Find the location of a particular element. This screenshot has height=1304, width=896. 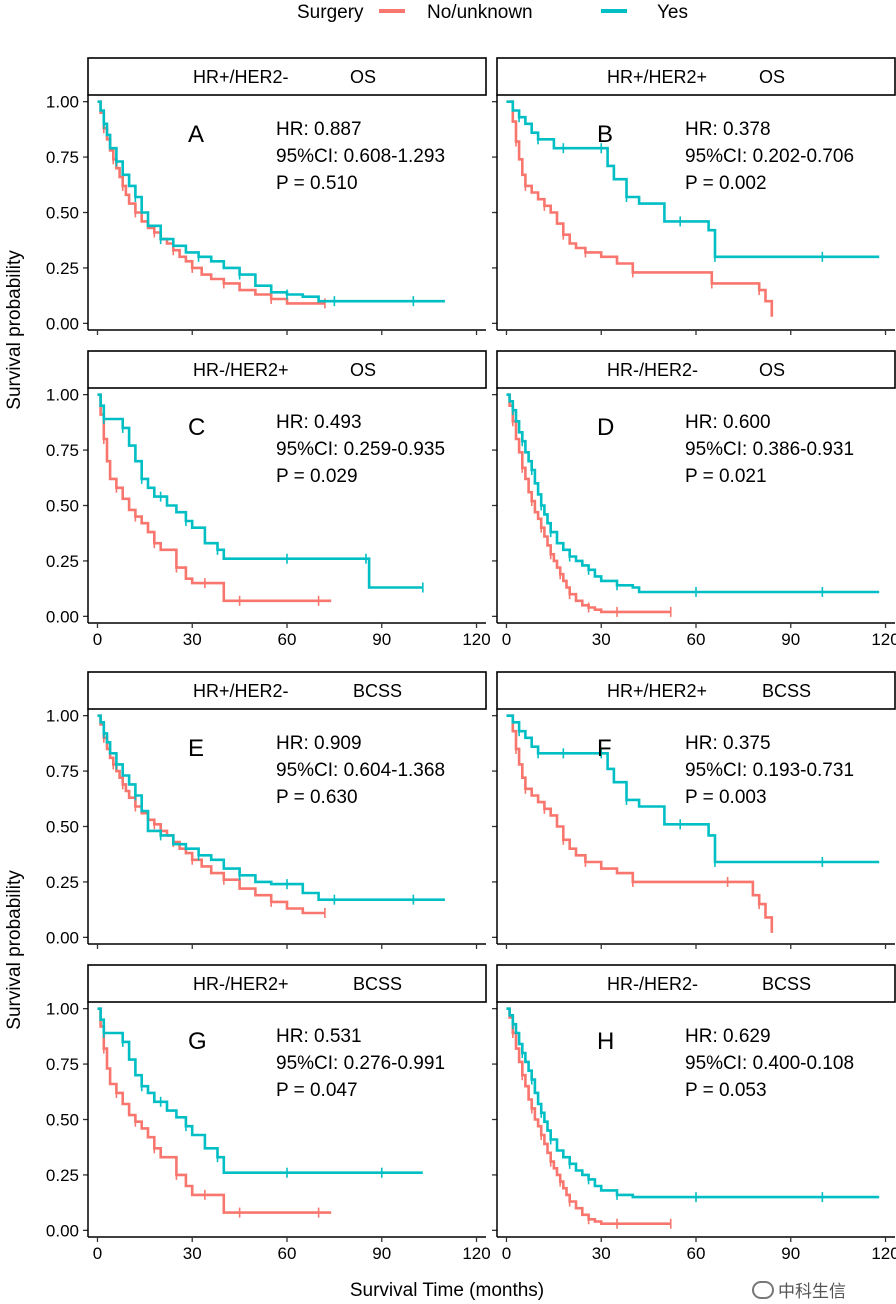

legend-title: Surgery is located at coordinates (330, 12).